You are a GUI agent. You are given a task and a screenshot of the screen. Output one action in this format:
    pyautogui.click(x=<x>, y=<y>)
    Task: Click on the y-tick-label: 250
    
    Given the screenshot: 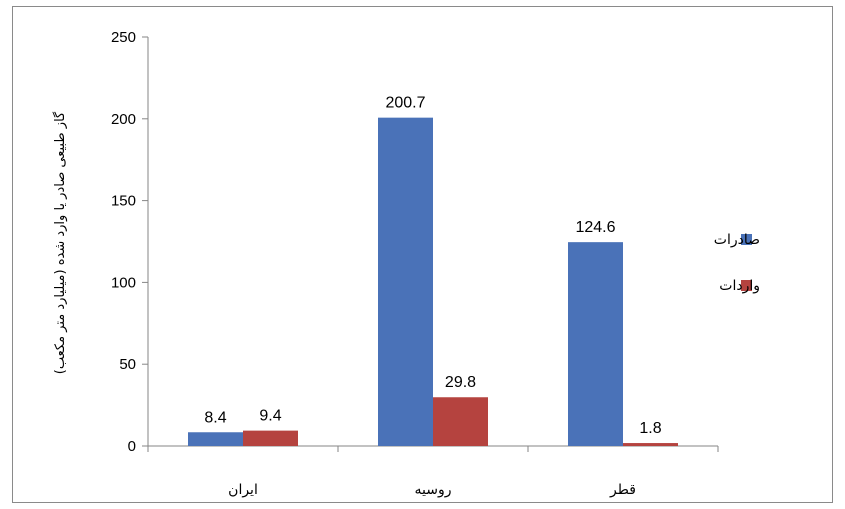 What is the action you would take?
    pyautogui.click(x=123, y=37)
    